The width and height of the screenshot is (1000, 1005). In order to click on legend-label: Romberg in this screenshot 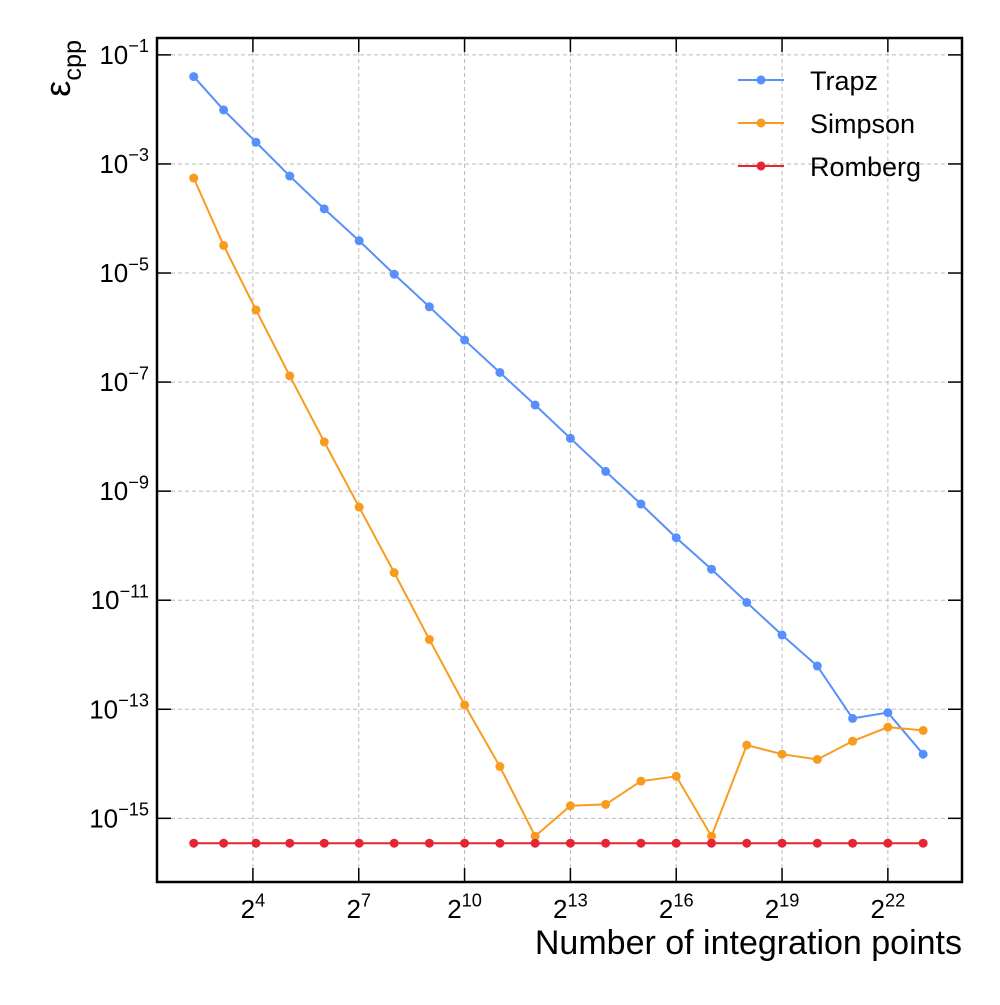, I will do `click(865, 167)`.